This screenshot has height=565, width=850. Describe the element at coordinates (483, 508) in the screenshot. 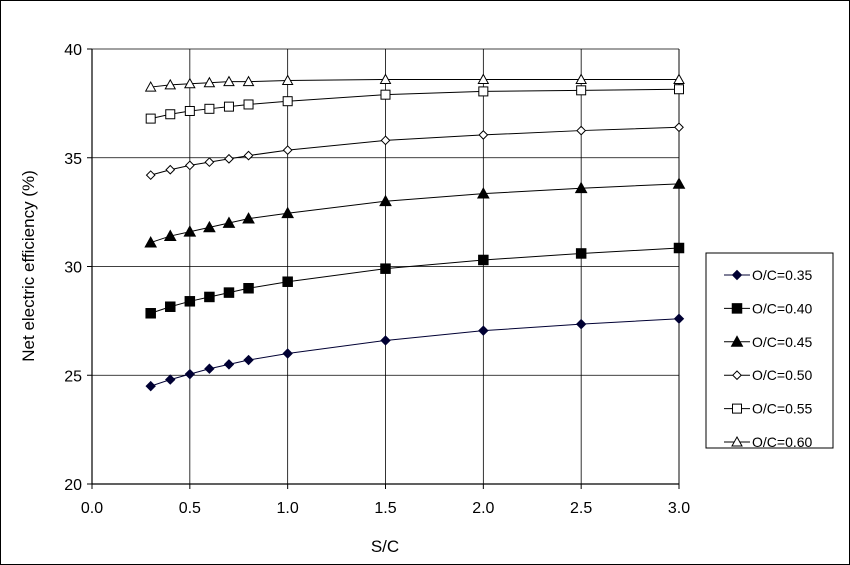

I see `x-tick-label: 2.0` at that location.